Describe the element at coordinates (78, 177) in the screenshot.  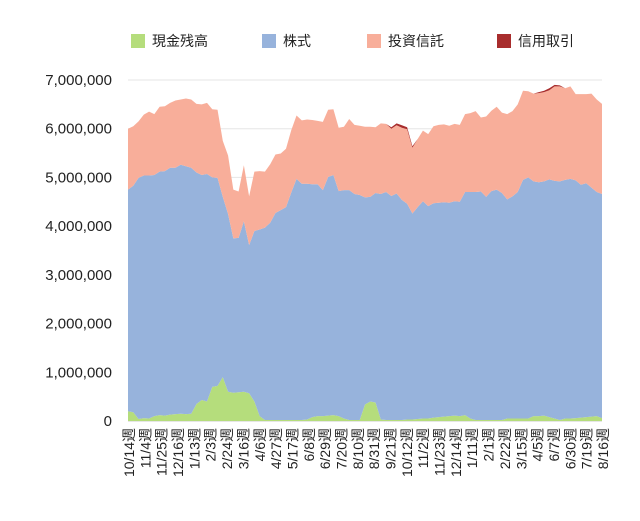
I see `y-tick-label: 5,000,000` at that location.